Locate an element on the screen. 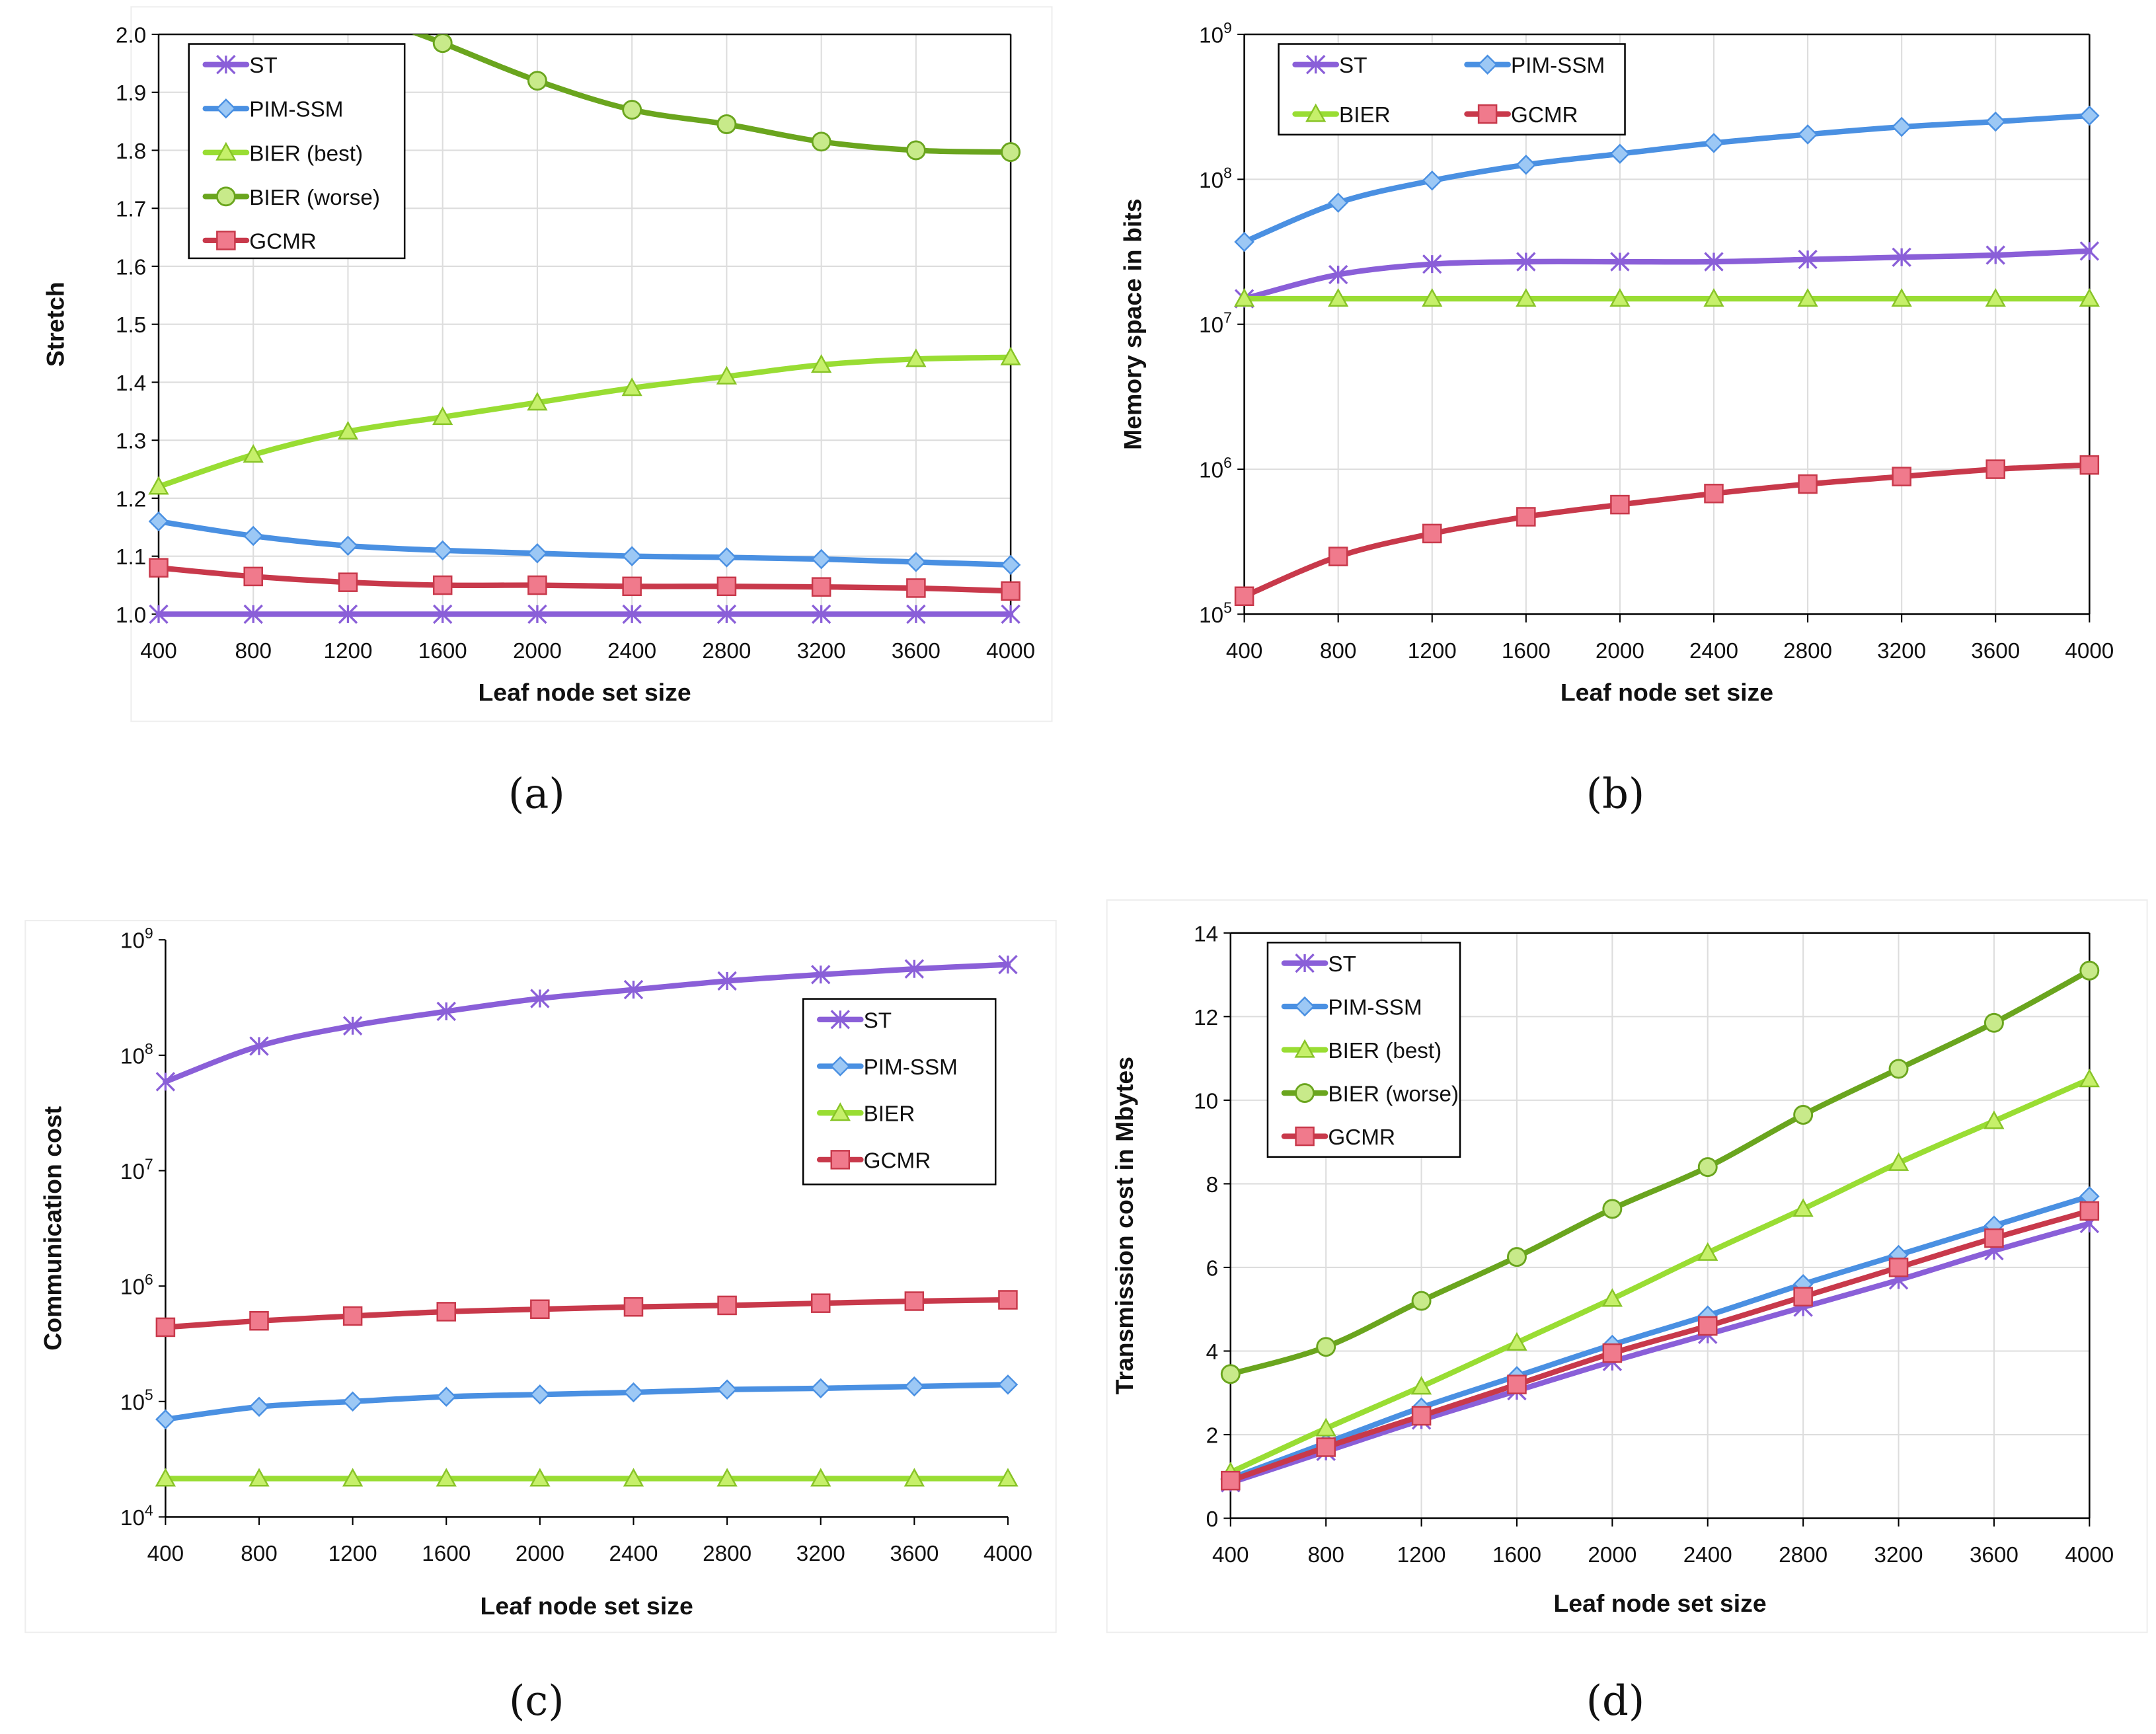  y-tick-exponent: 5 is located at coordinates (149, 1395).